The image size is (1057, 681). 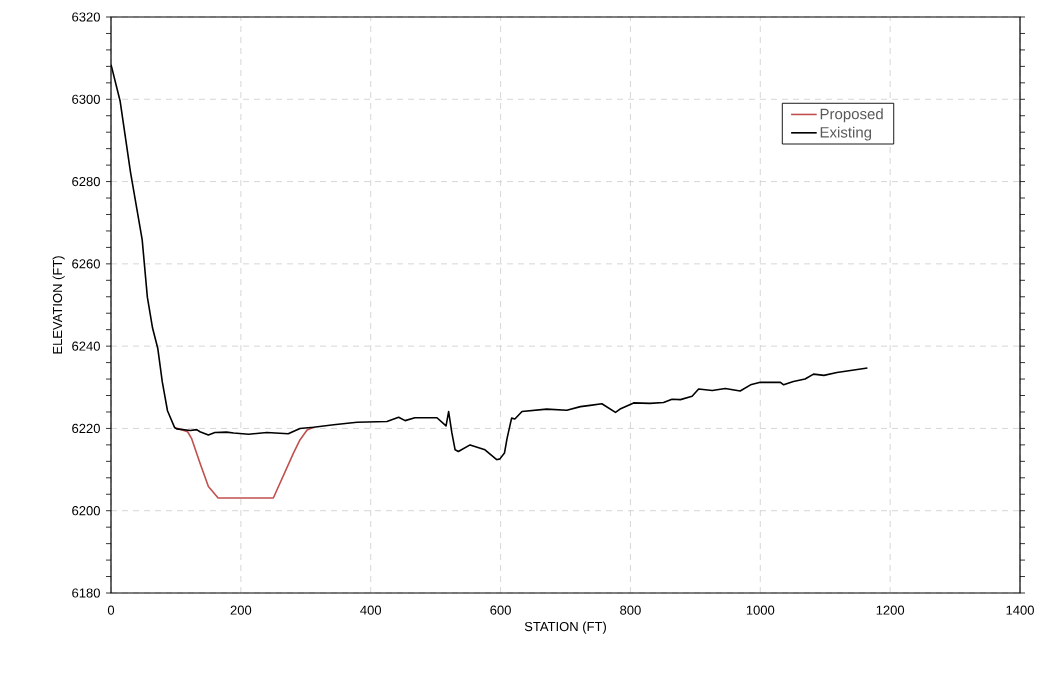 What do you see at coordinates (86, 428) in the screenshot?
I see `y-tick-label: 6220` at bounding box center [86, 428].